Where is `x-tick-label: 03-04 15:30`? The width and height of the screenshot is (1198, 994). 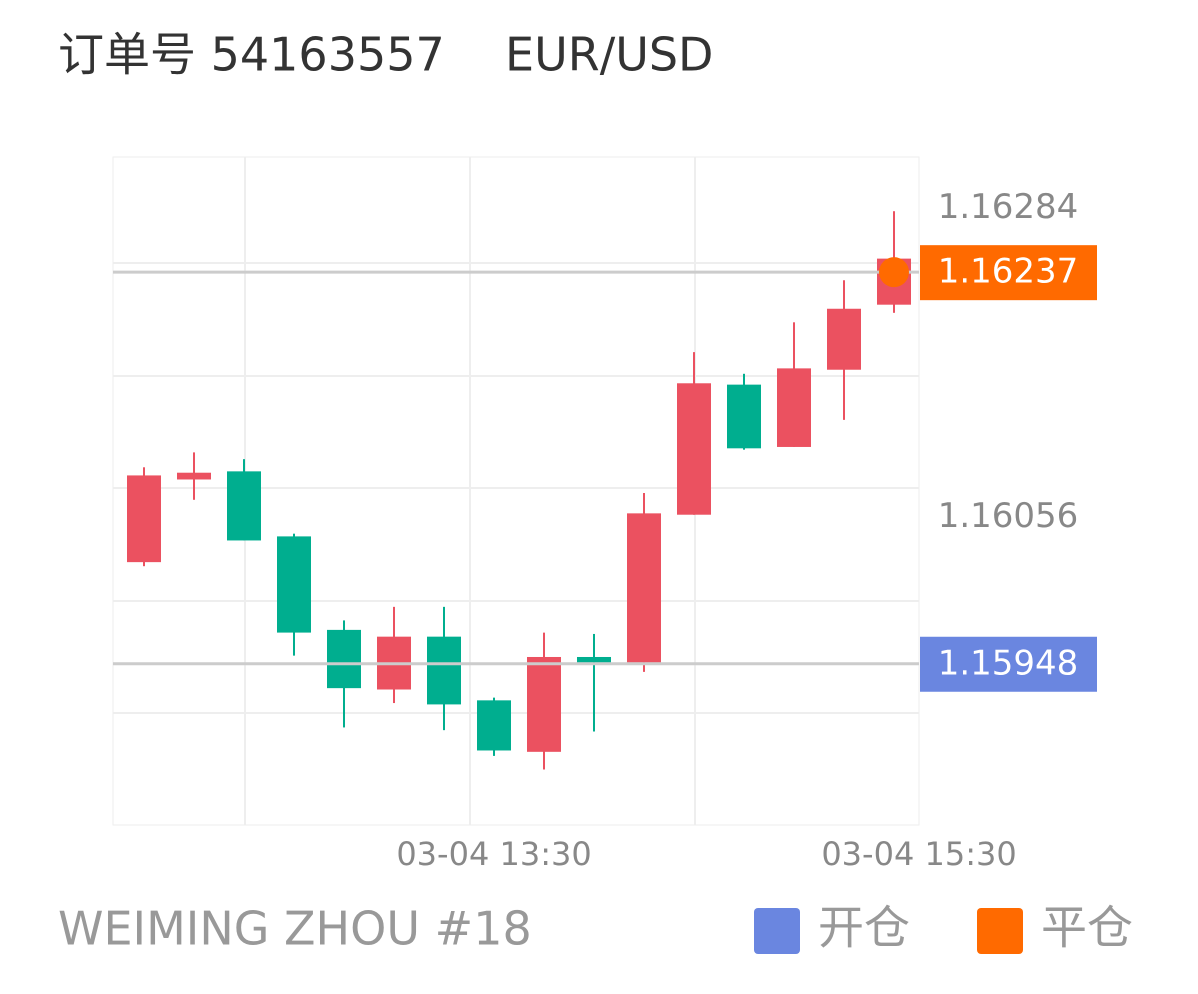
x-tick-label: 03-04 15:30 is located at coordinates (918, 854).